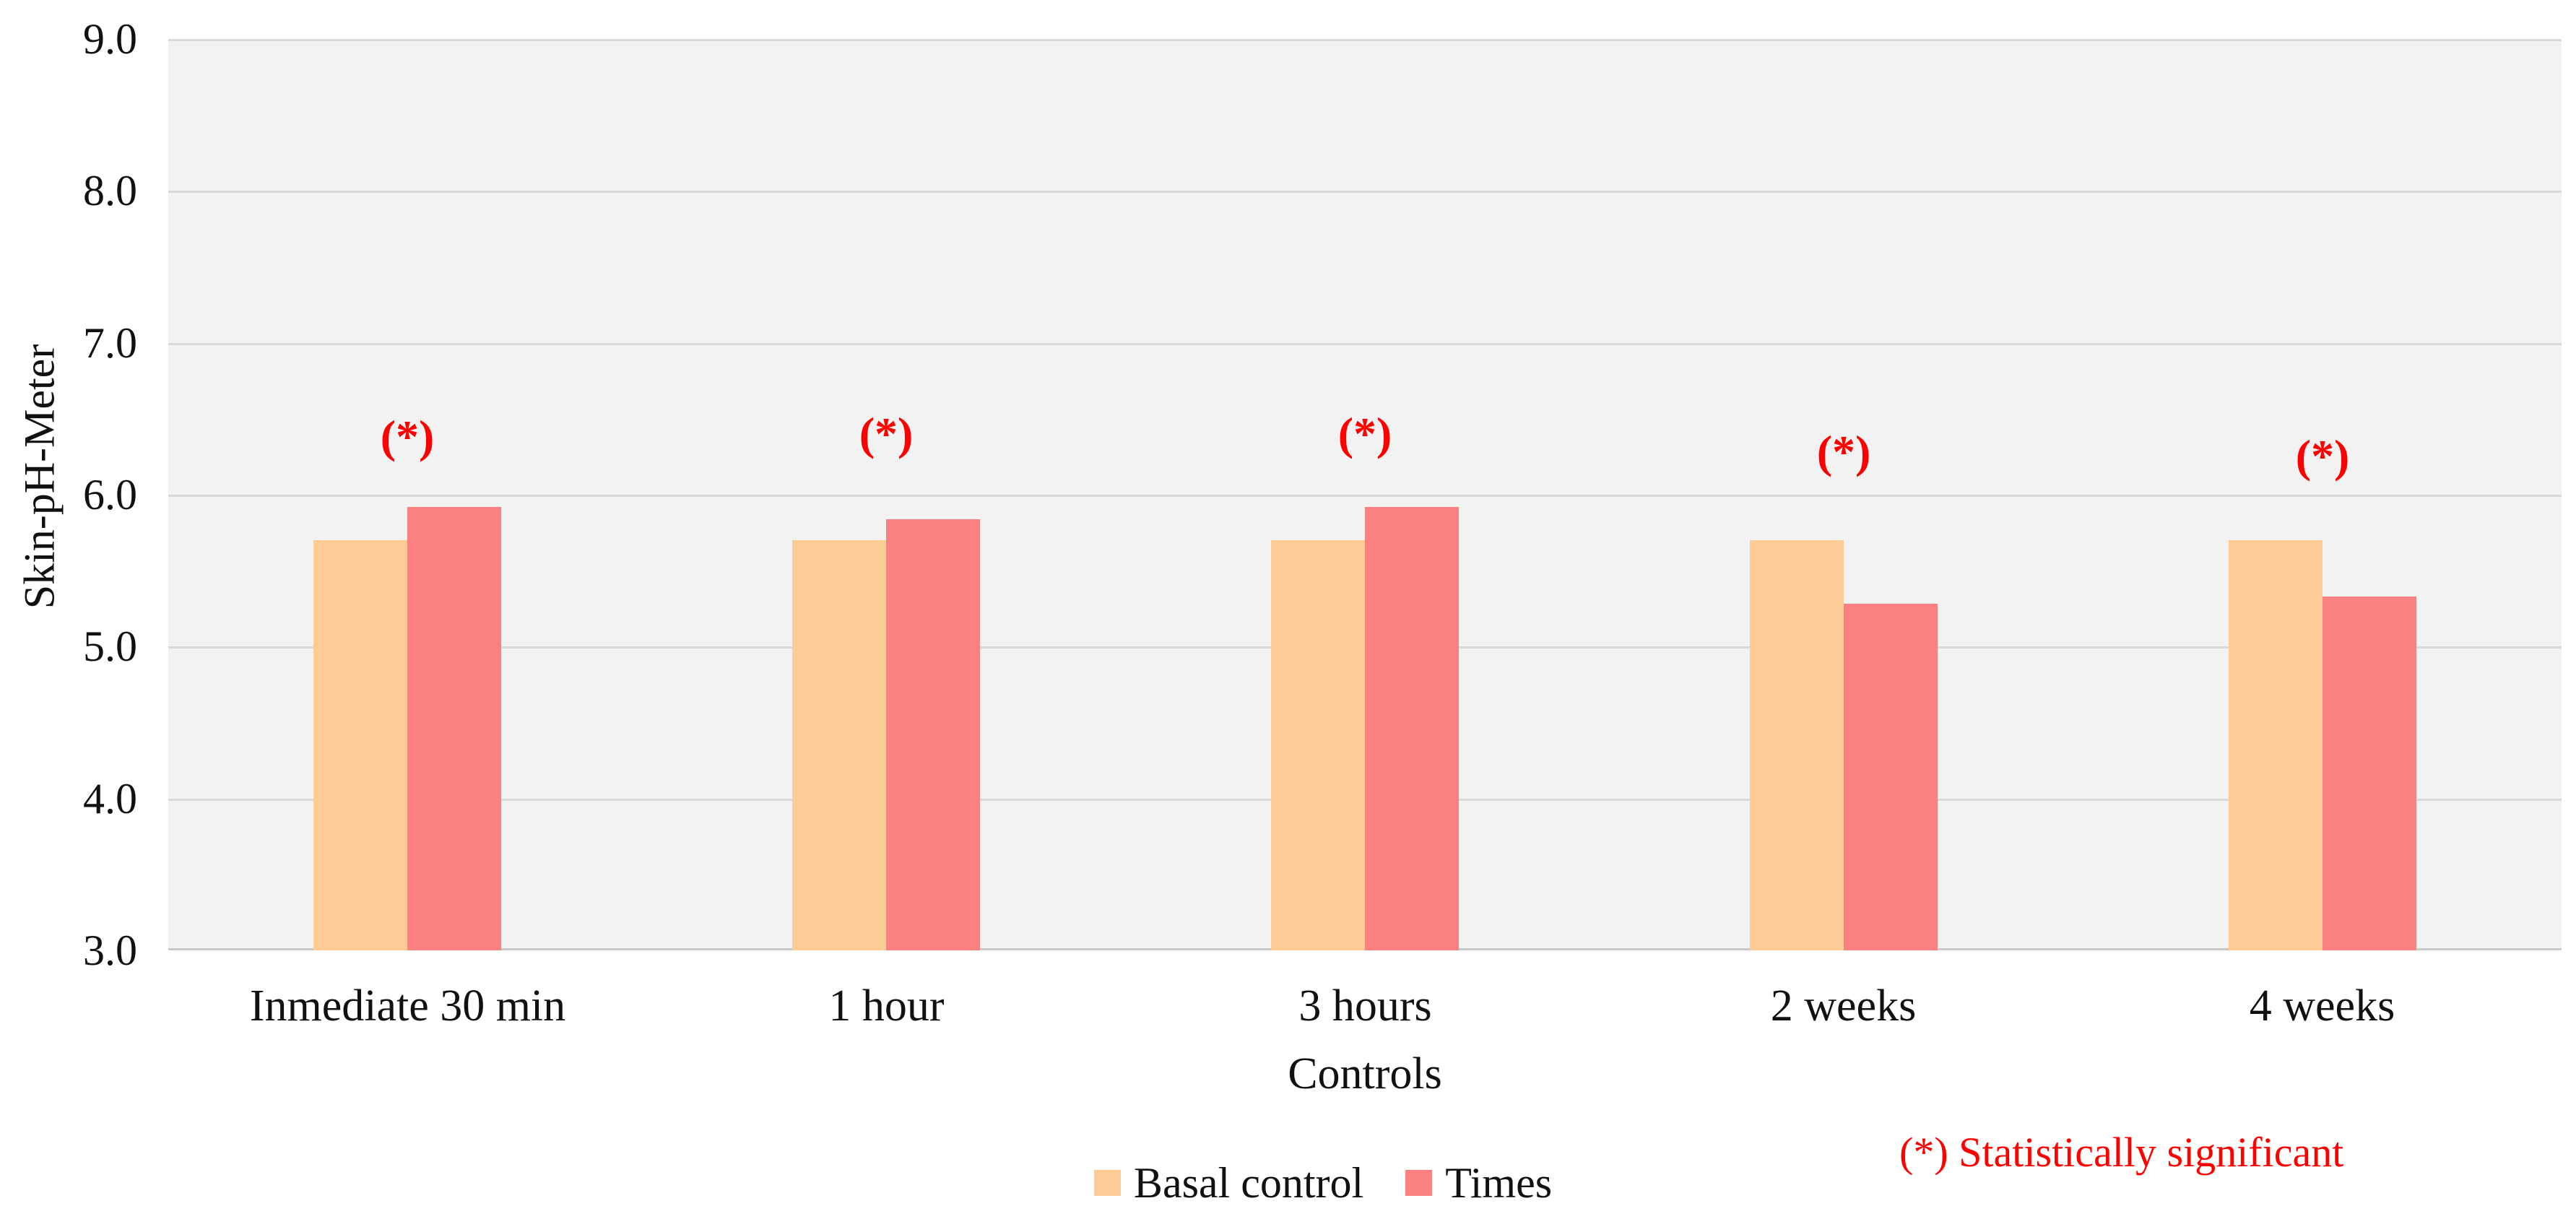  Describe the element at coordinates (110, 950) in the screenshot. I see `y-tick-label: 3.0` at that location.